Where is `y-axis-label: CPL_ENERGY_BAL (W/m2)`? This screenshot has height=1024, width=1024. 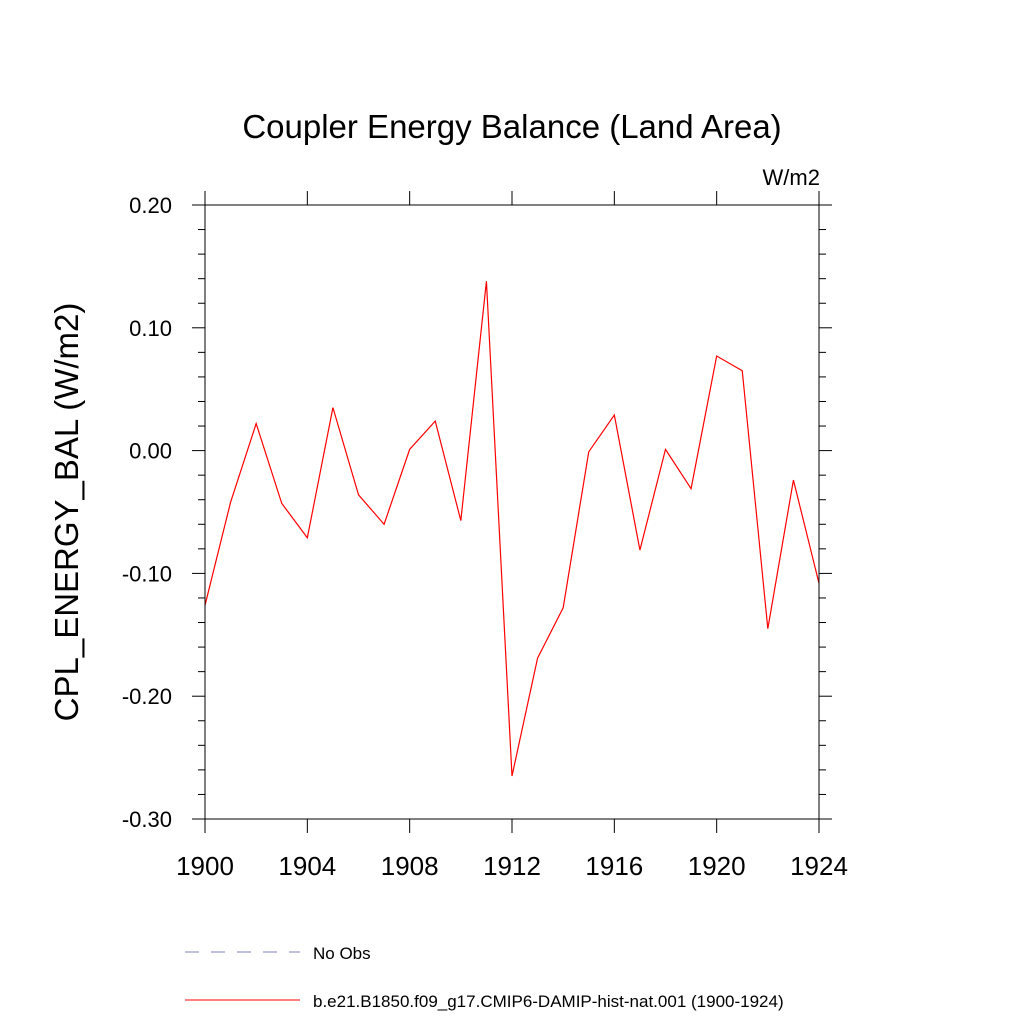 y-axis-label: CPL_ENERGY_BAL (W/m2) is located at coordinates (66, 512).